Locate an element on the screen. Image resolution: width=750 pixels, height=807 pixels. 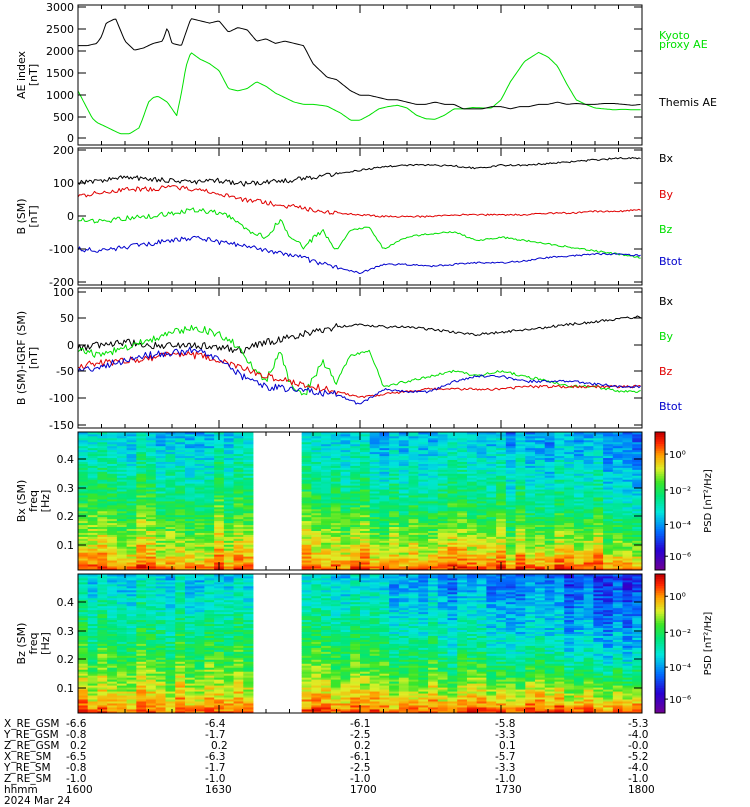
series-line-by is located at coordinates (359, 359).